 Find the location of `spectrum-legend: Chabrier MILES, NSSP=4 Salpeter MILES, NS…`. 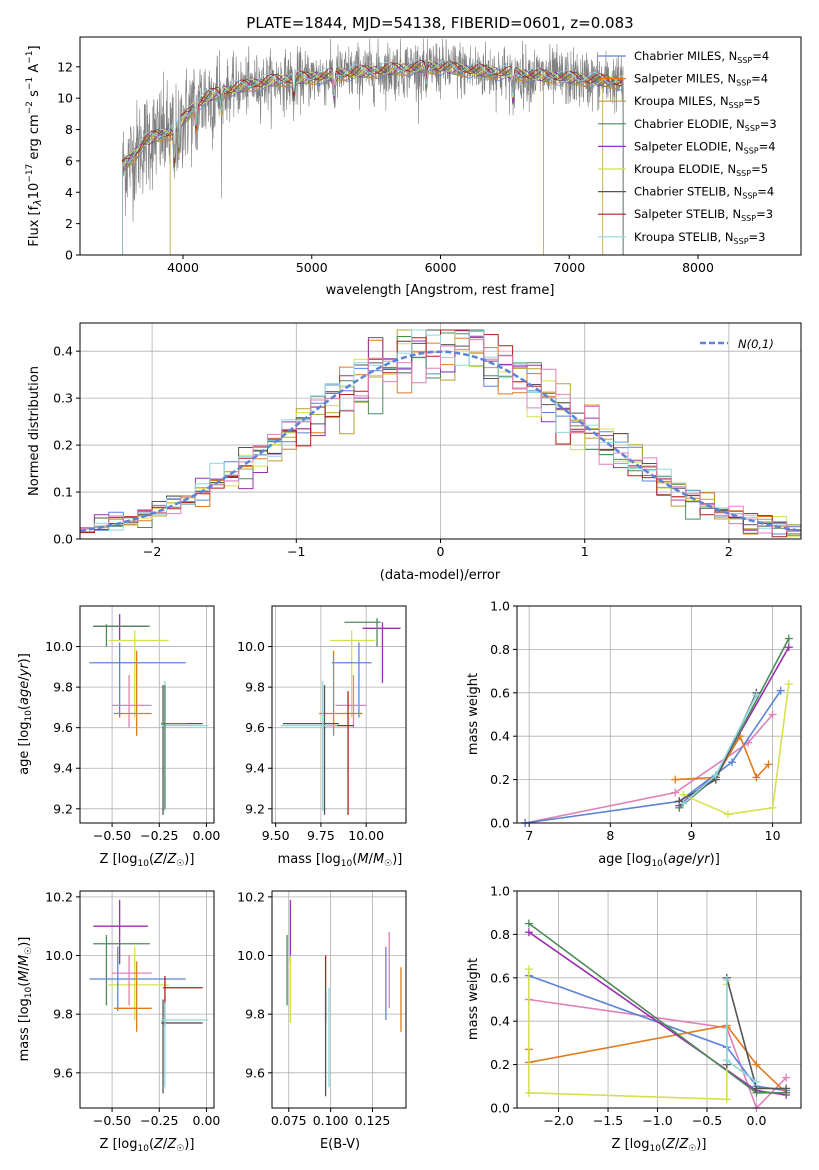

spectrum-legend: Chabrier MILES, NSSP=4 Salpeter MILES, NS… is located at coordinates (687, 147).